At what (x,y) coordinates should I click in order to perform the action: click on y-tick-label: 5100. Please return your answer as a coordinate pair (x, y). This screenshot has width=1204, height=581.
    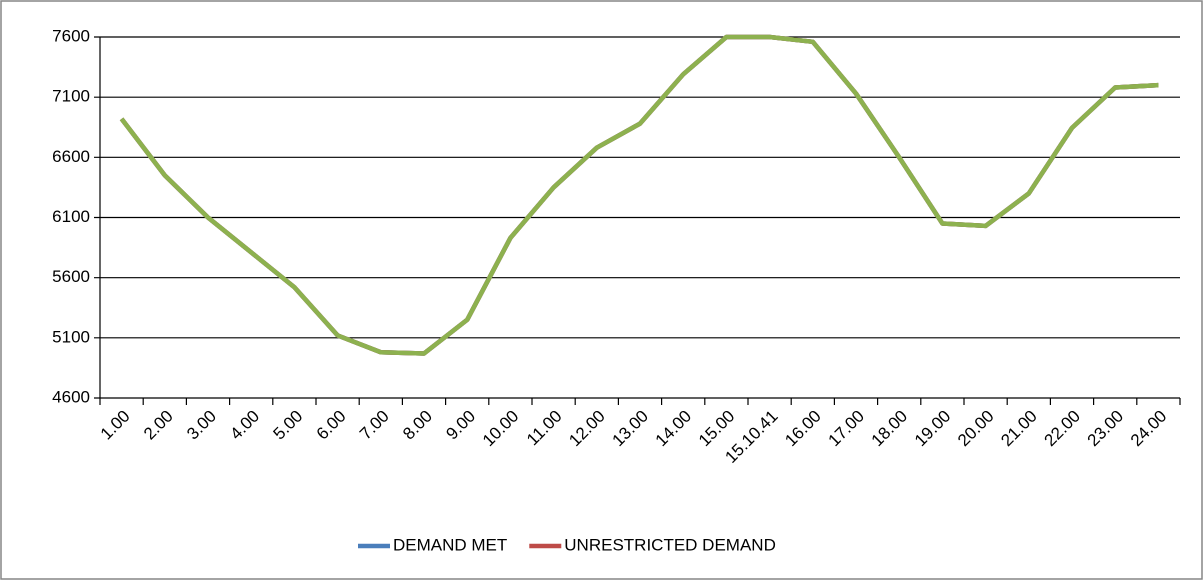
    Looking at the image, I should click on (71, 336).